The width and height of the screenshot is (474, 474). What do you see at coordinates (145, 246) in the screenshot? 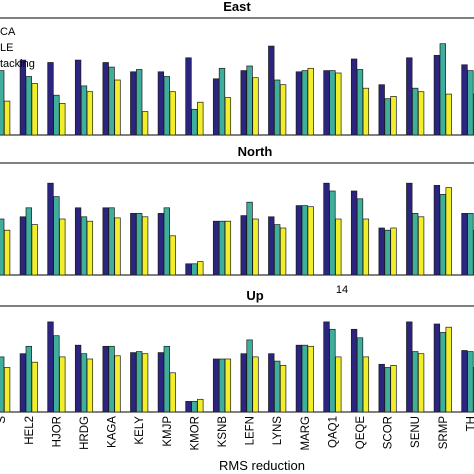
I see `bar-north-kely-tacking` at bounding box center [145, 246].